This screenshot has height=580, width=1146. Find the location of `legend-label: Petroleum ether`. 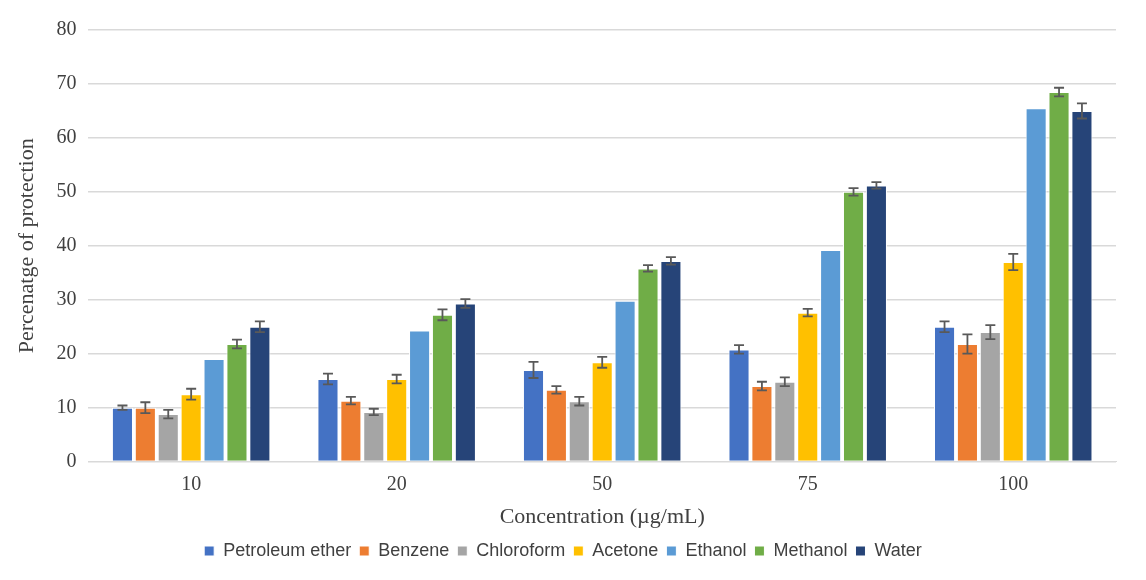

legend-label: Petroleum ether is located at coordinates (287, 549).